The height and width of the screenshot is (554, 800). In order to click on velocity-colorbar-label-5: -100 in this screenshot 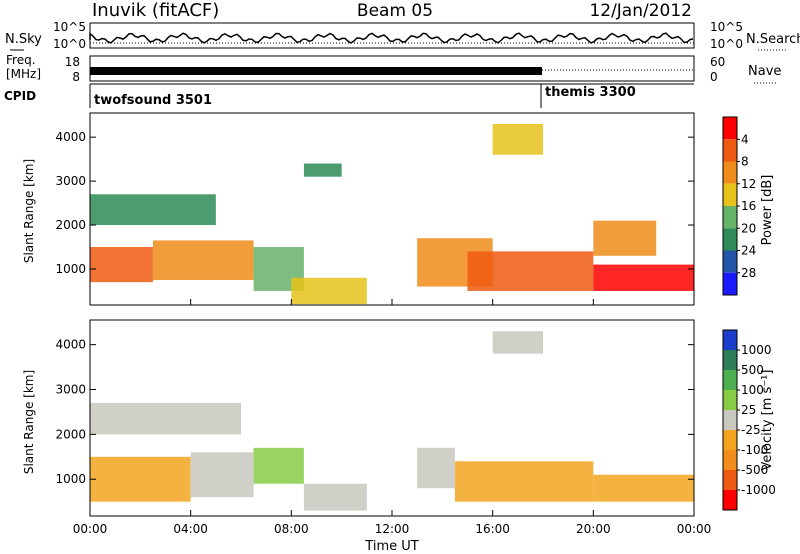, I will do `click(754, 450)`.